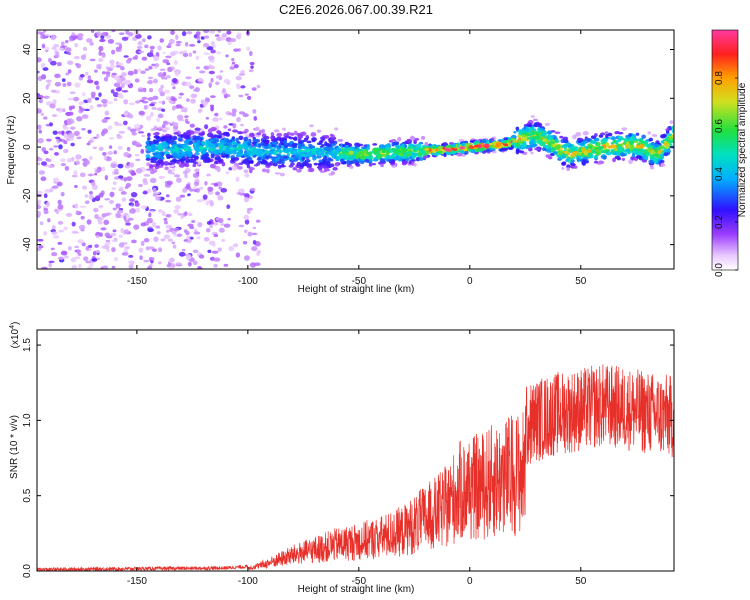 The image size is (750, 600). Describe the element at coordinates (719, 126) in the screenshot. I see `colorbar-tick-label: 0.6` at that location.